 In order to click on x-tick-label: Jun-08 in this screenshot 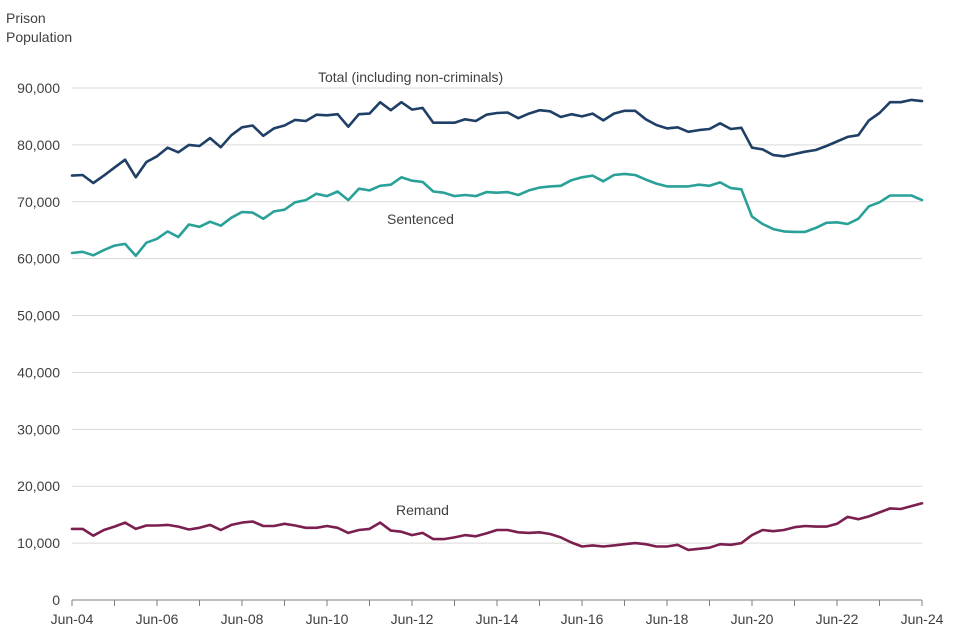, I will do `click(242, 619)`.